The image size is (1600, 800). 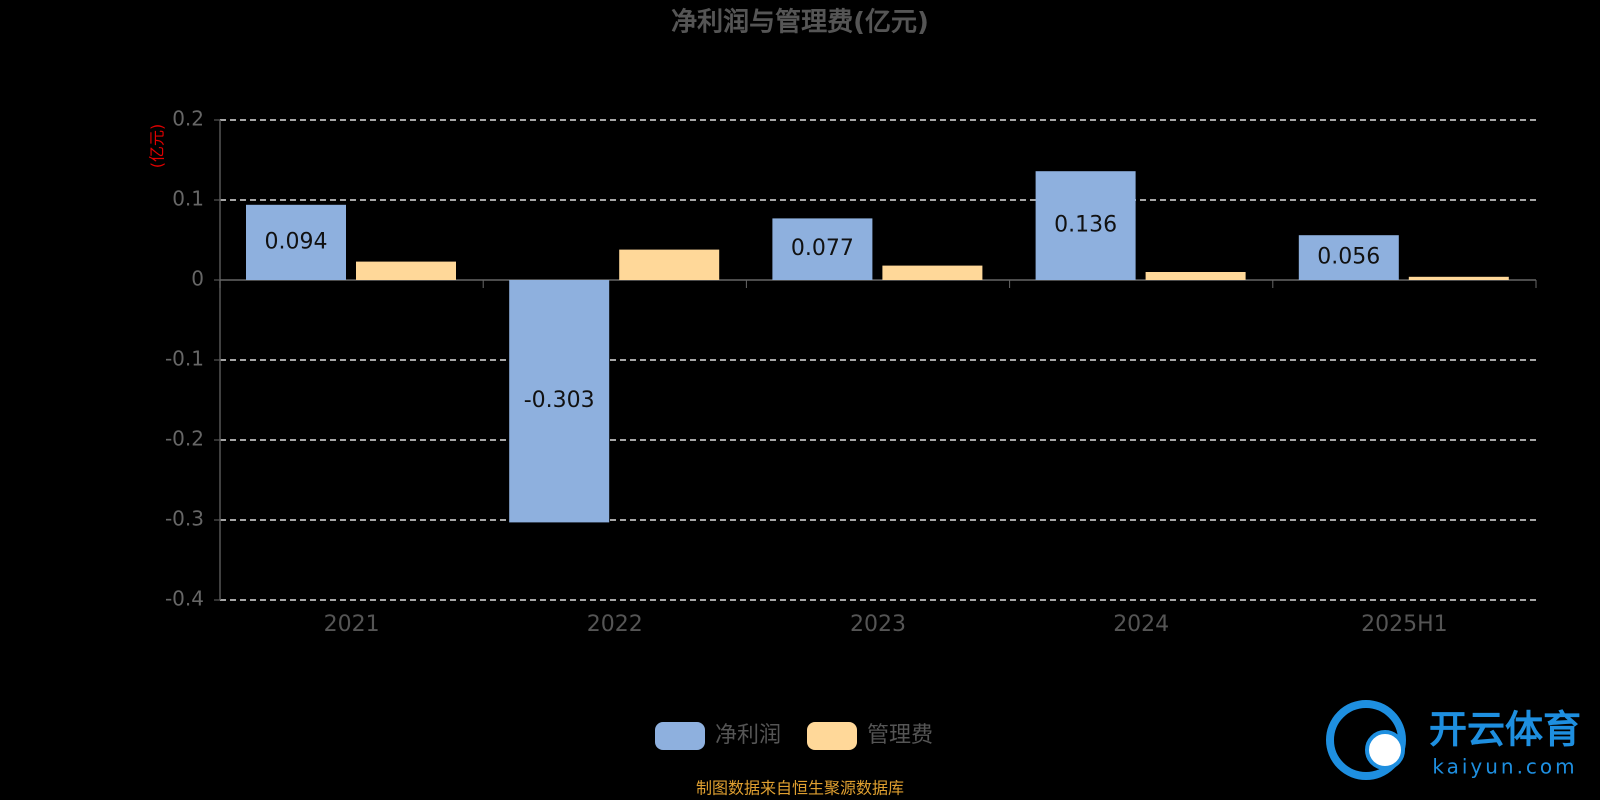 I want to click on data-label: 0.056, so click(x=1348, y=257).